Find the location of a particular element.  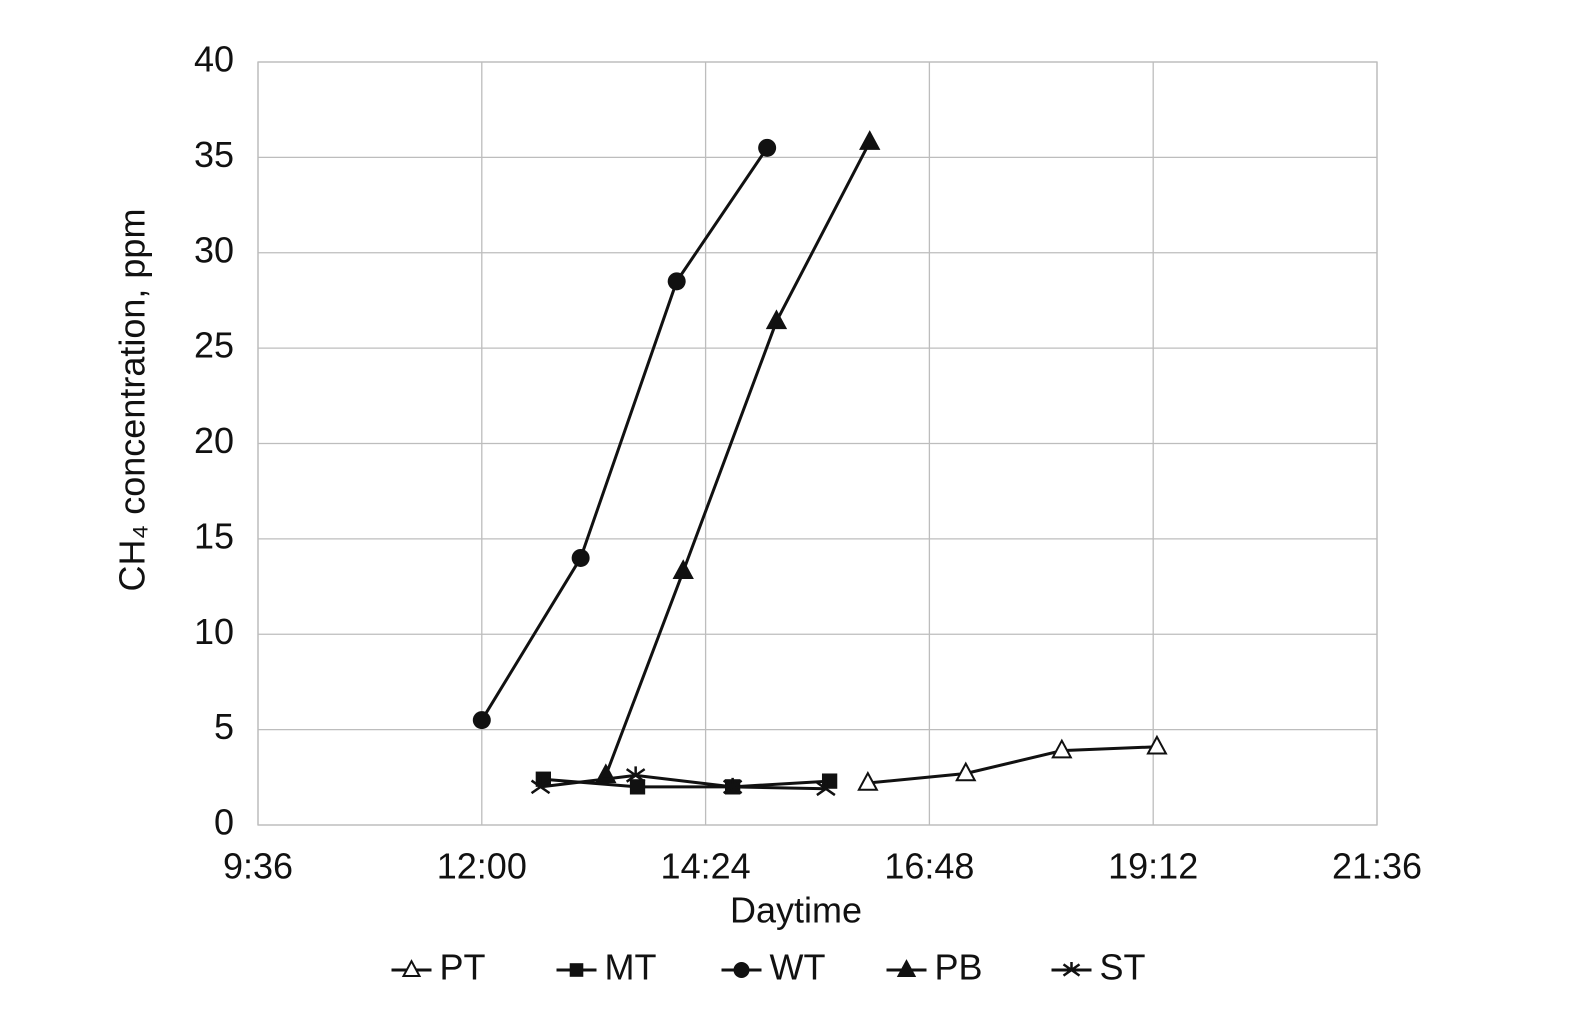

y-tick-label: 15 is located at coordinates (214, 535).